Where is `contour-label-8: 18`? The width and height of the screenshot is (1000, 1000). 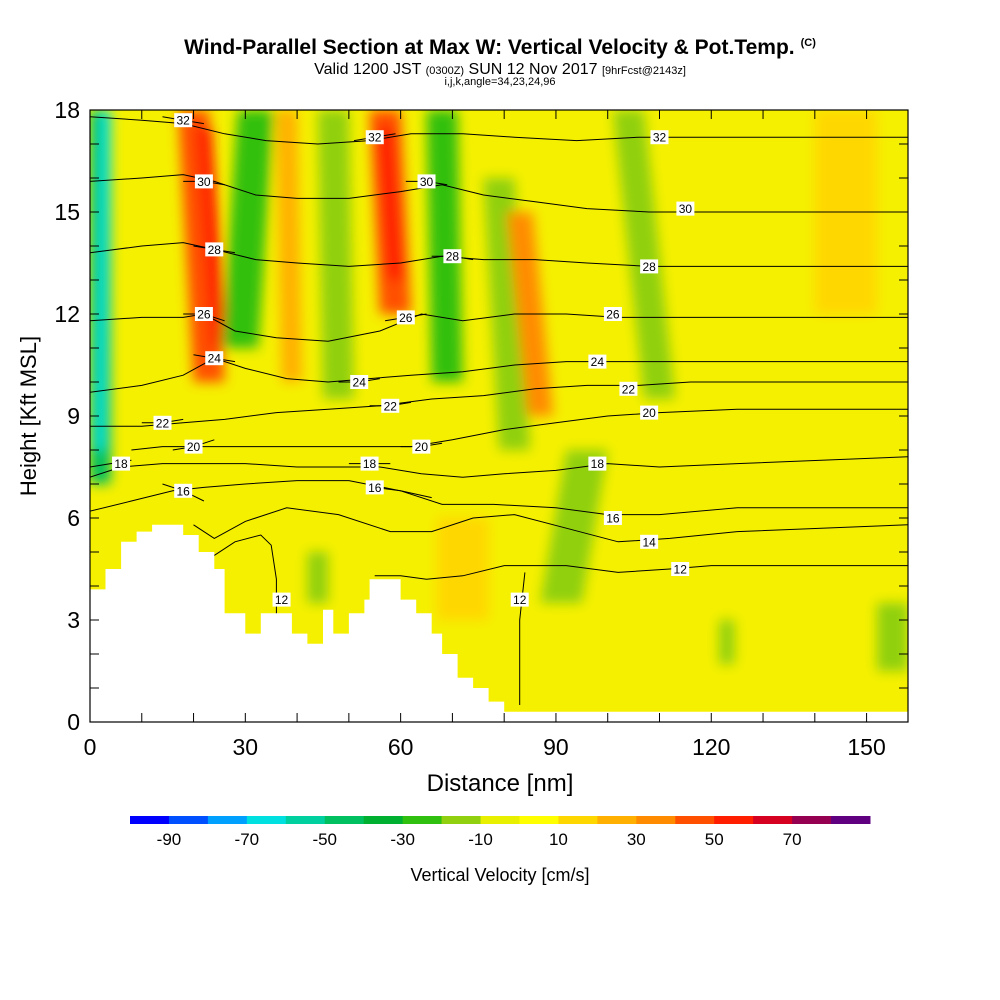 contour-label-8: 18 is located at coordinates (121, 464).